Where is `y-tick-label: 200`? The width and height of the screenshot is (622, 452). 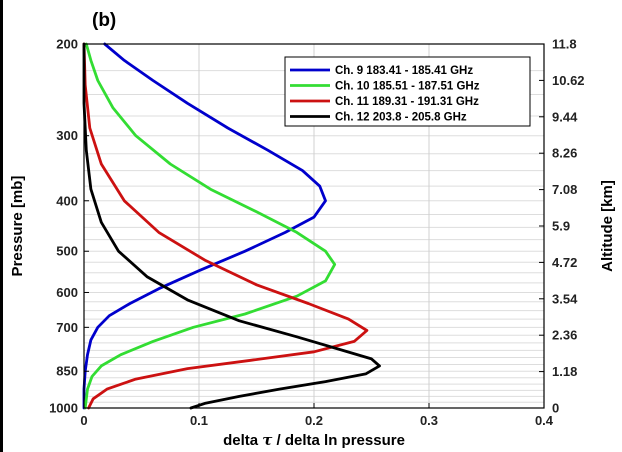 y-tick-label: 200 is located at coordinates (67, 44).